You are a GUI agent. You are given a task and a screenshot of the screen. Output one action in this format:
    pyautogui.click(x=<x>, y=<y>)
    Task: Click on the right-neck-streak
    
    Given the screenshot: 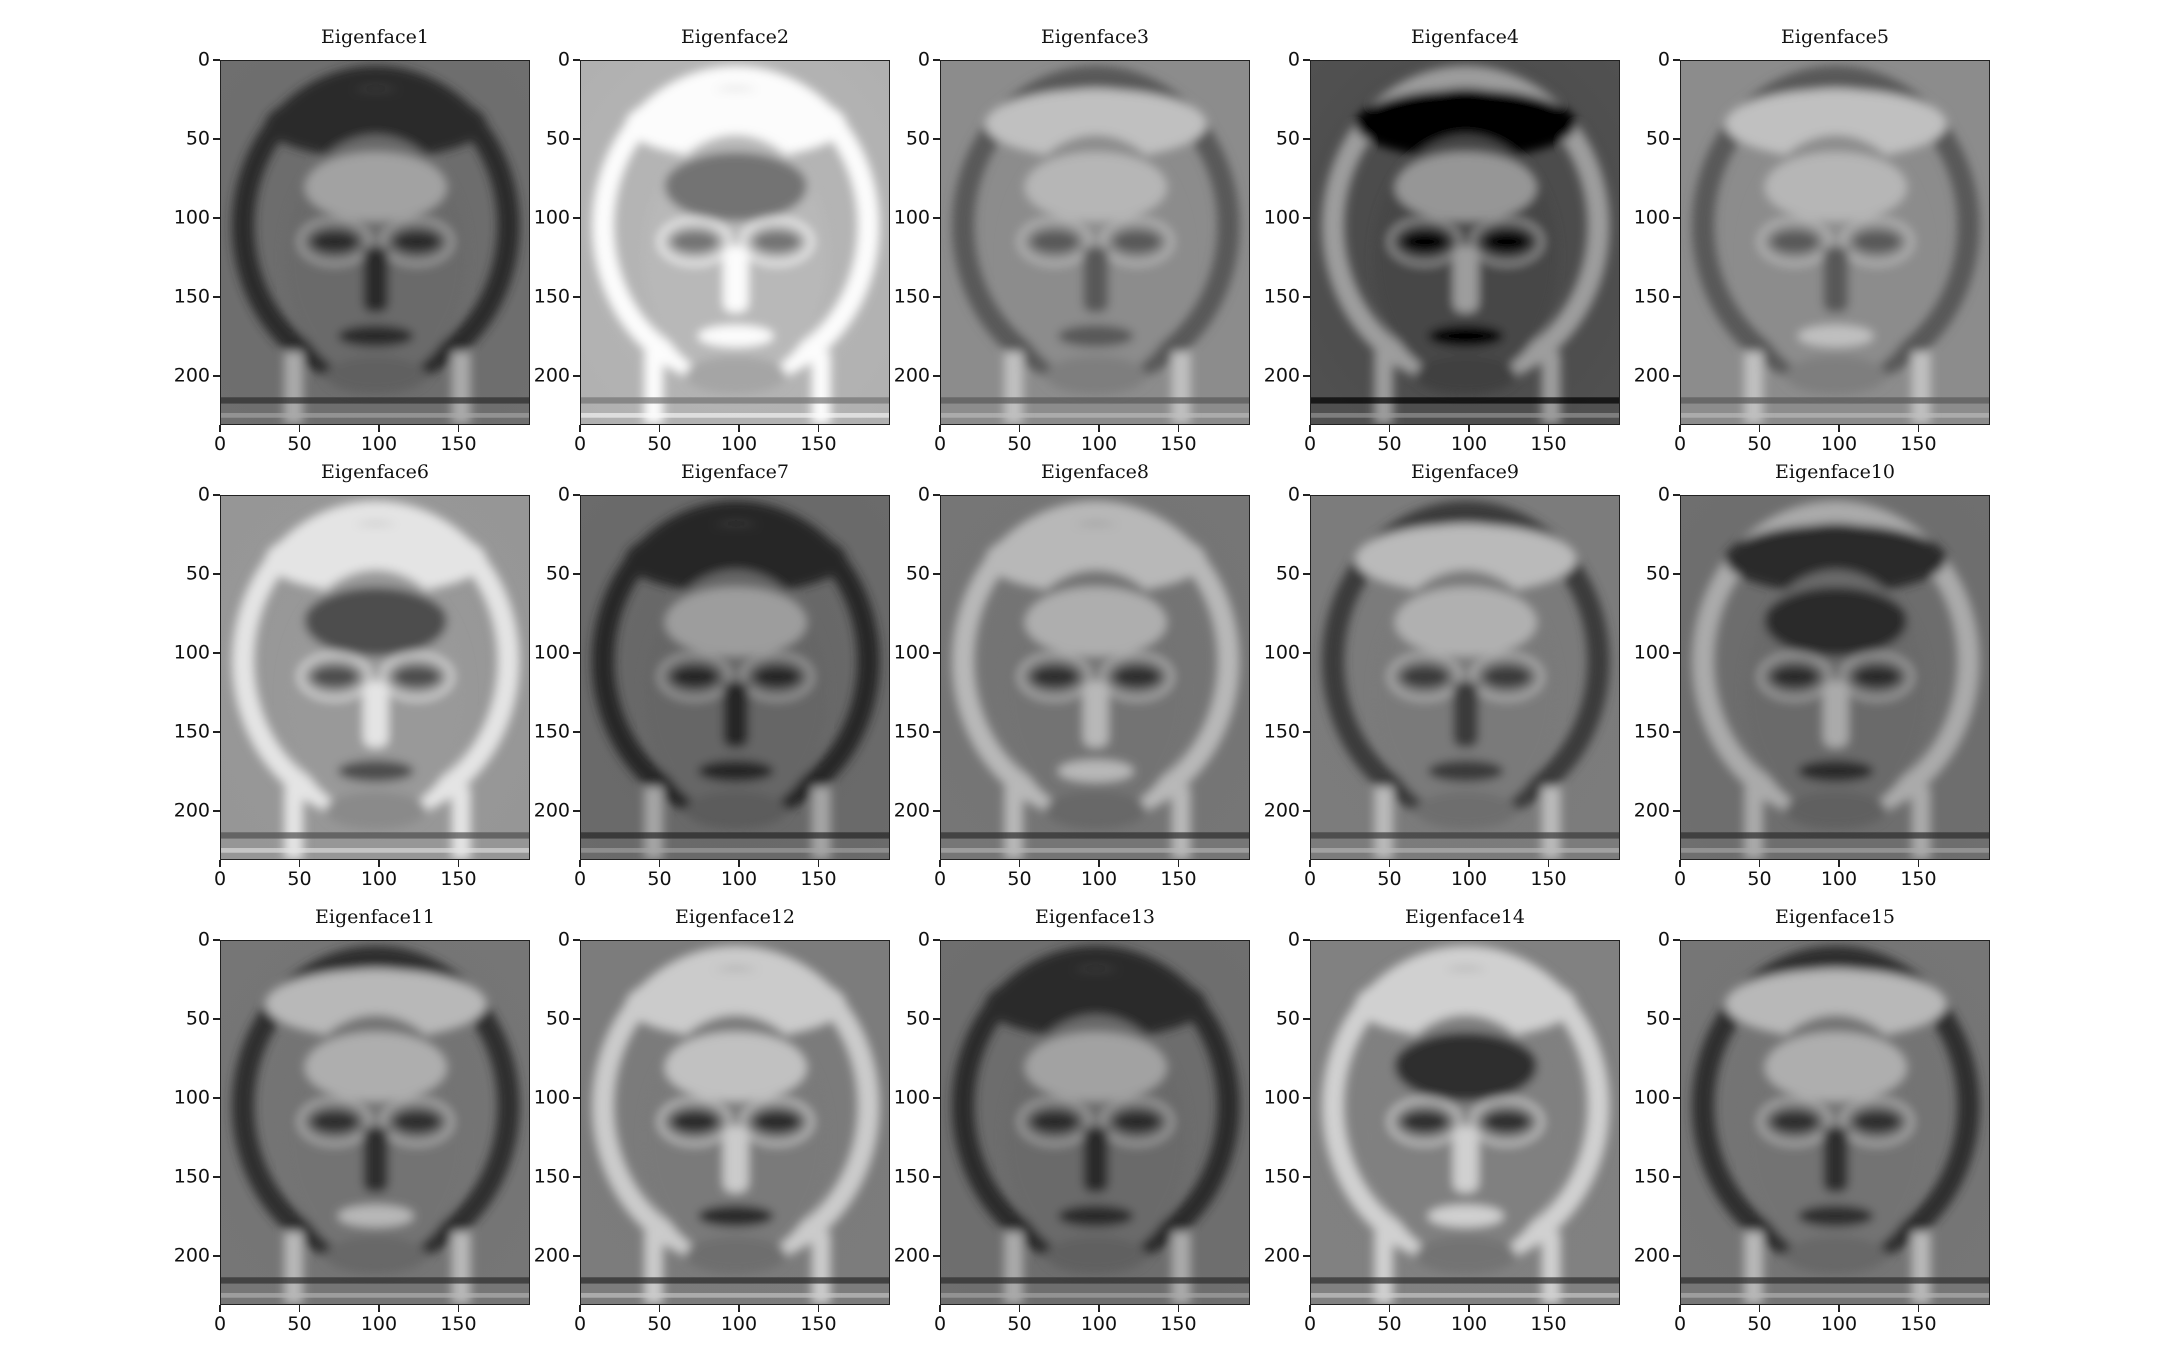 What is the action you would take?
    pyautogui.click(x=461, y=822)
    